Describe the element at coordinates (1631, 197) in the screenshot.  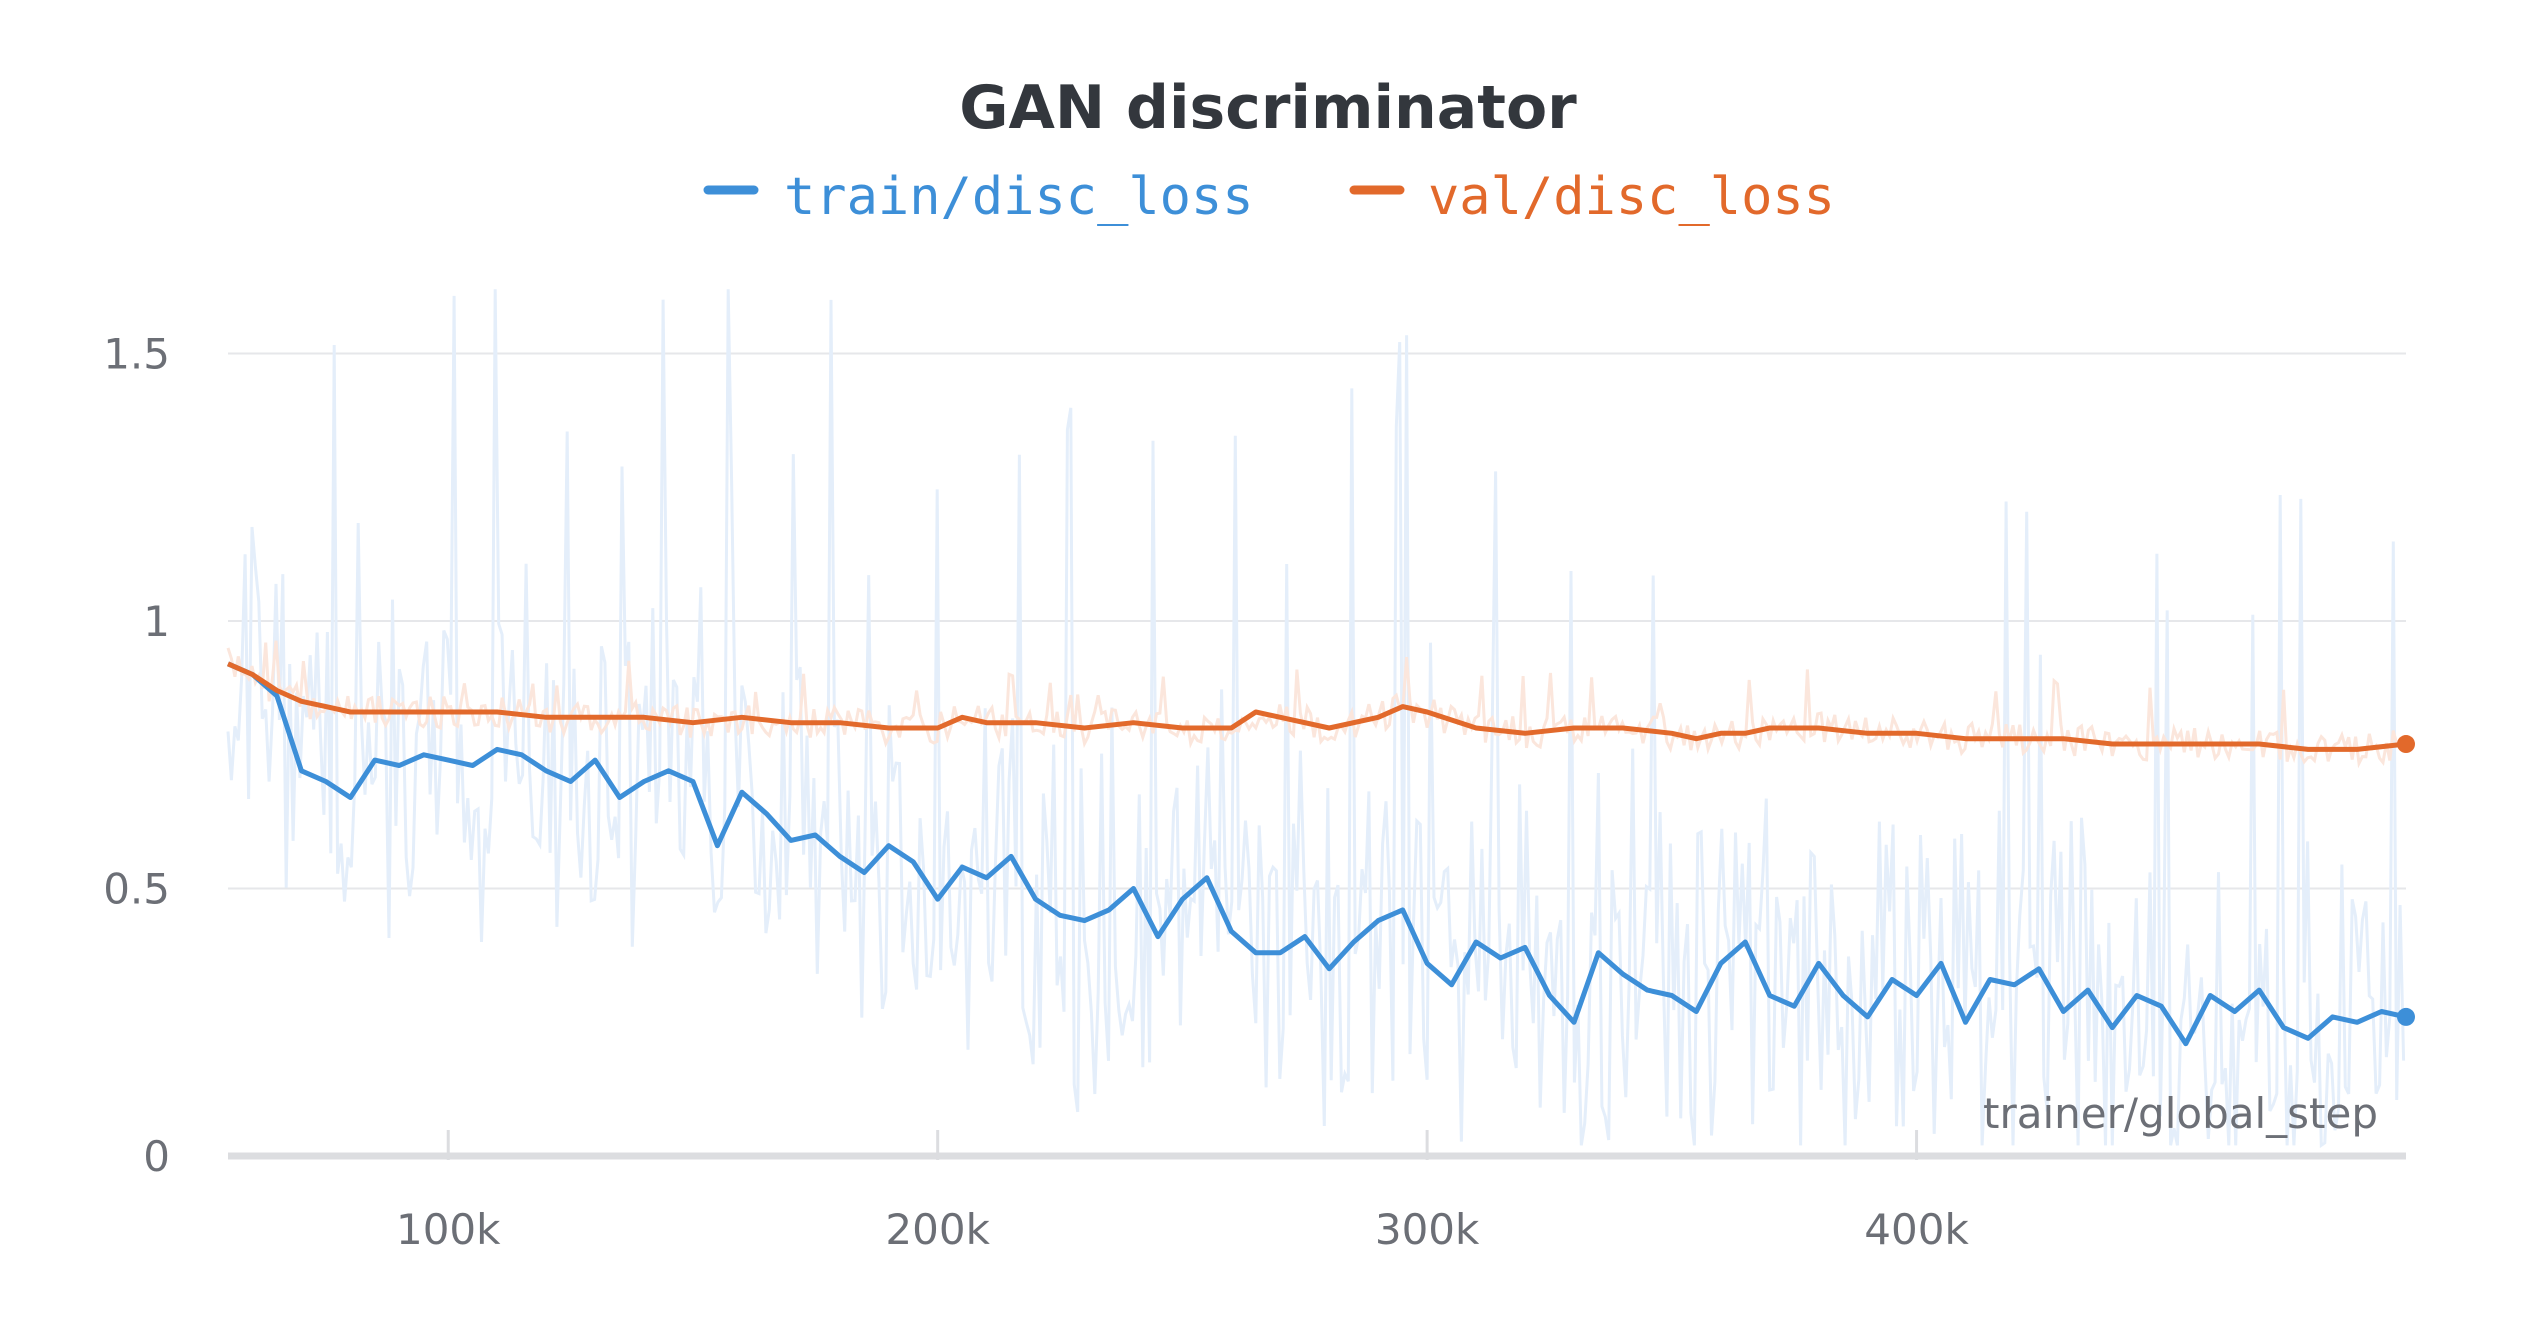
I see `legend-label-val: val/disc_loss` at that location.